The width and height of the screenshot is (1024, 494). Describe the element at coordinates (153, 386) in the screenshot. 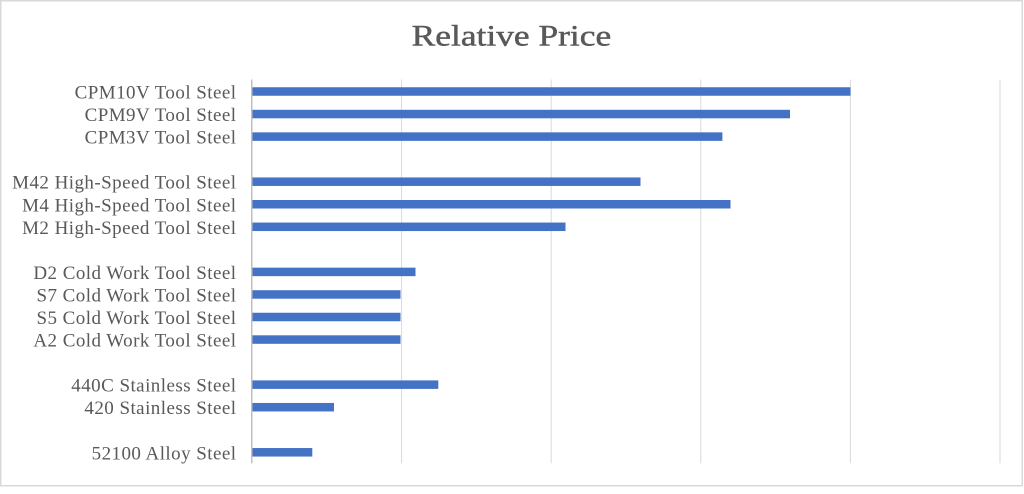

I see `svg-text: 440C Stainless Steel` at that location.